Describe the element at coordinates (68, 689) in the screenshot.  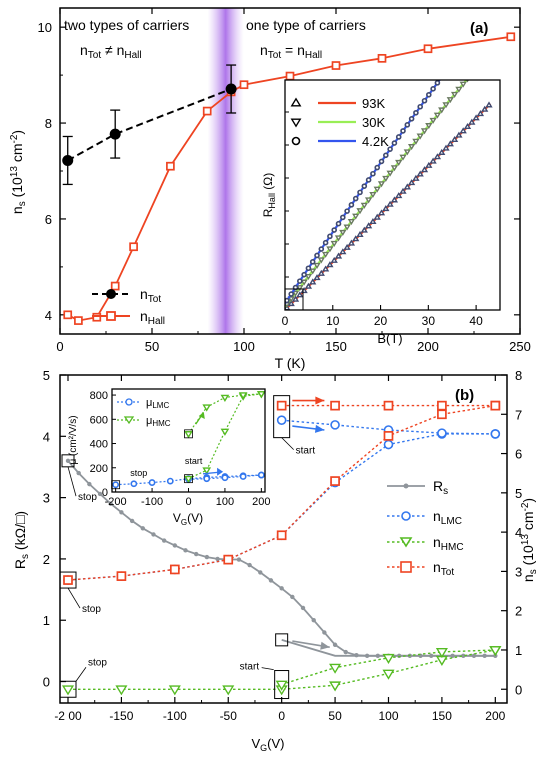
I see `stop-box-hmc` at that location.